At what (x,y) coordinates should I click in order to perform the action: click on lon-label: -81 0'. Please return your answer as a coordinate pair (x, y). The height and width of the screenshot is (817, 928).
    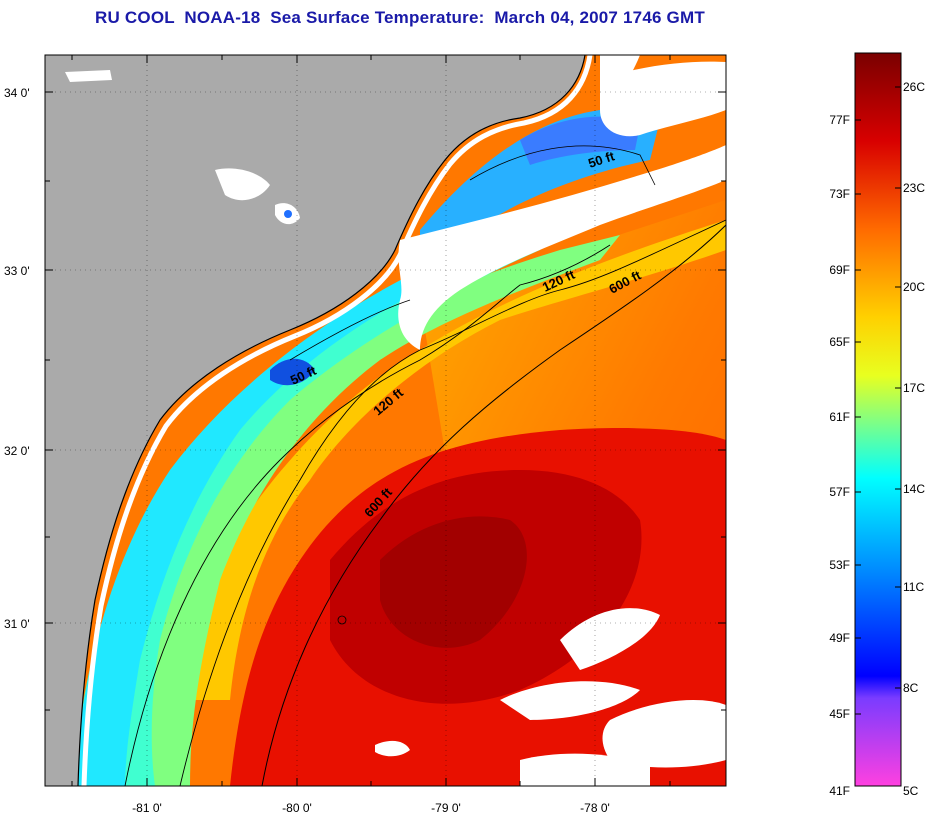
    Looking at the image, I should click on (147, 808).